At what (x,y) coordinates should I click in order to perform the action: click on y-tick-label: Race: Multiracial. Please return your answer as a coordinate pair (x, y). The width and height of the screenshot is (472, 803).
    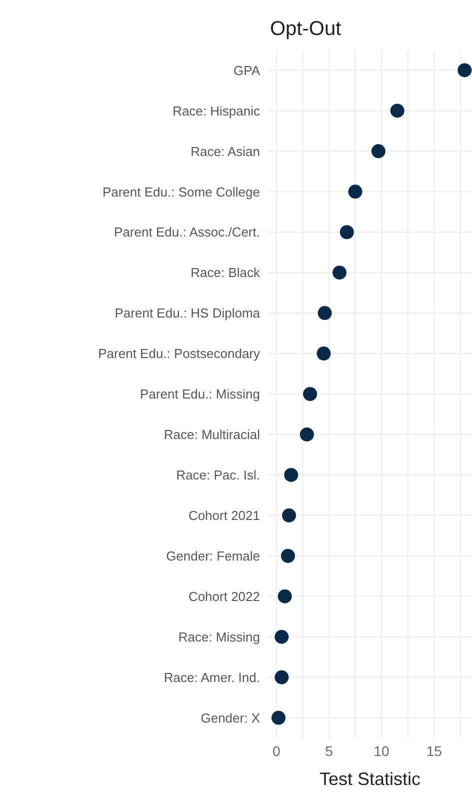
    Looking at the image, I should click on (212, 434).